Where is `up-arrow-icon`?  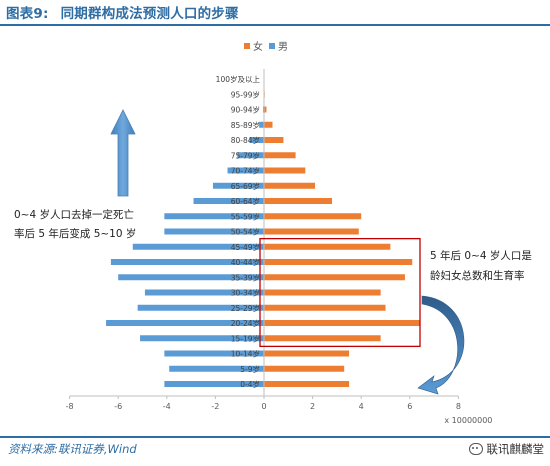 up-arrow-icon is located at coordinates (123, 153).